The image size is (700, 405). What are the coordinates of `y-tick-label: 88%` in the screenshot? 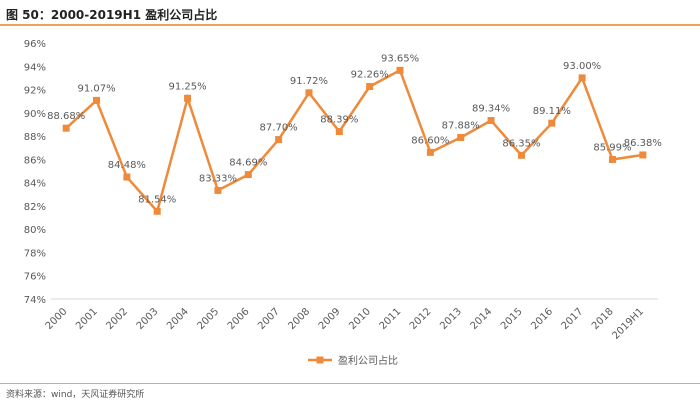 It's located at (35, 137).